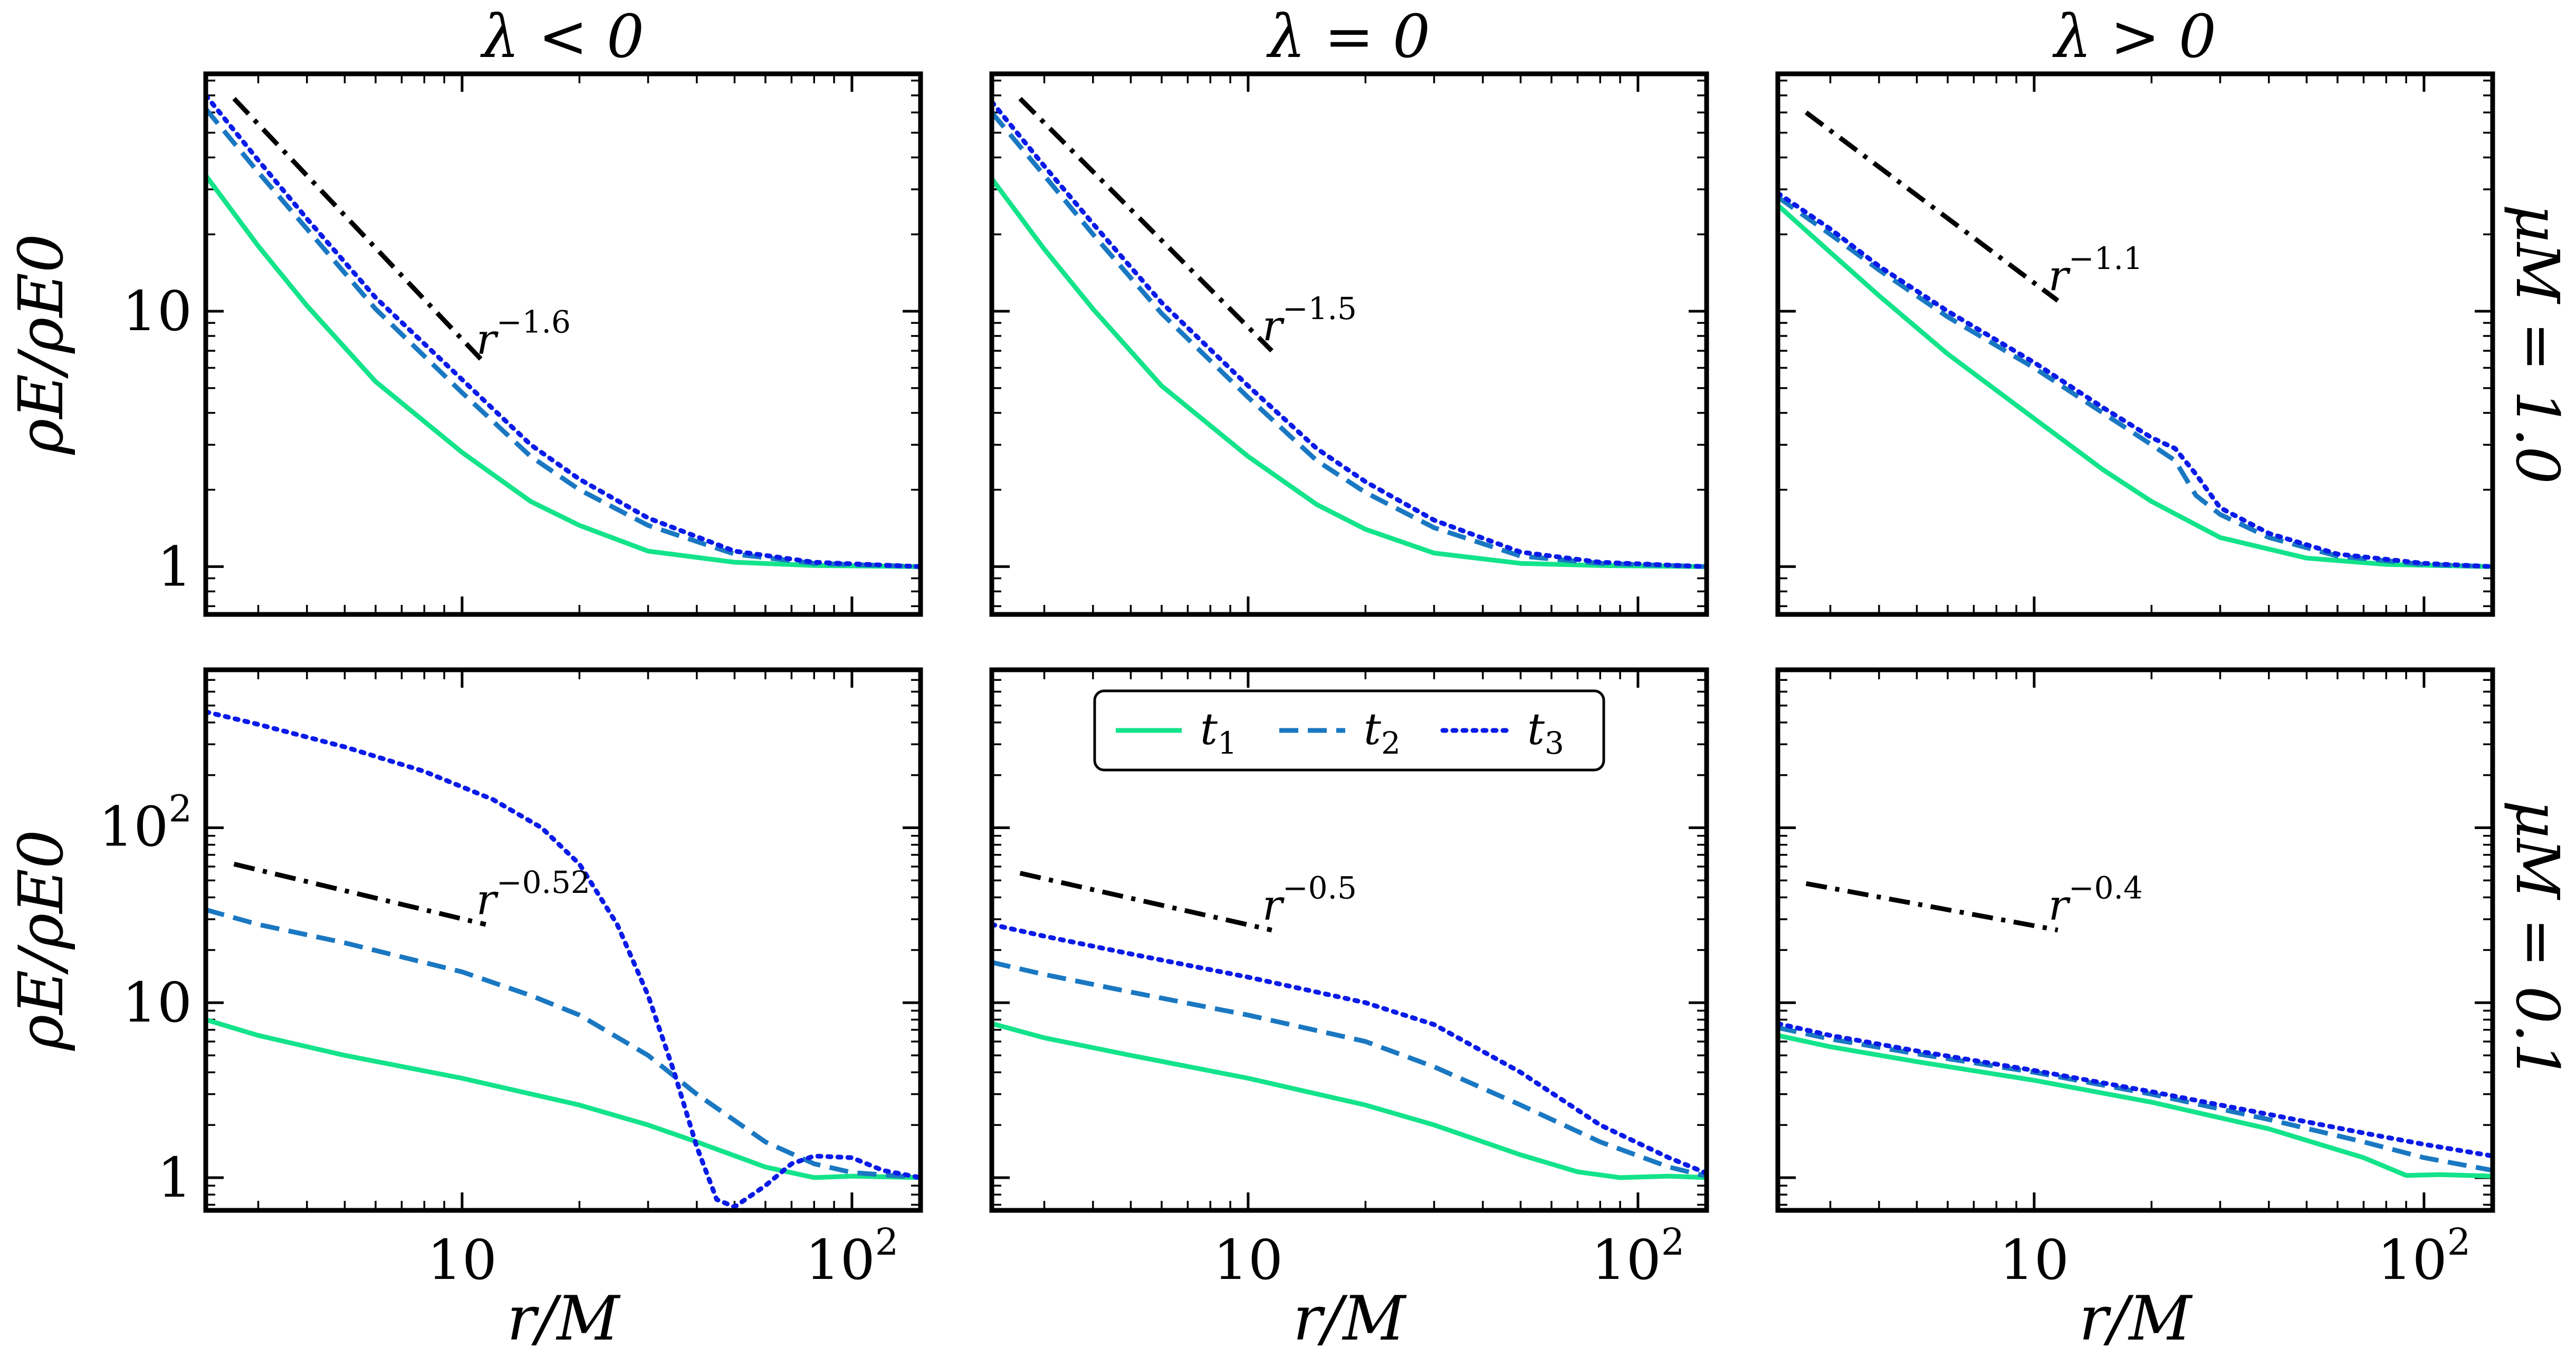 This screenshot has height=1367, width=2576. Describe the element at coordinates (523, 334) in the screenshot. I see `powerlaw-label: r−1.6` at that location.